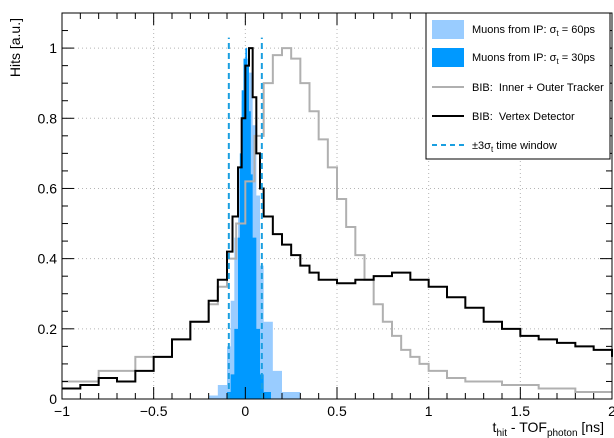 The image size is (614, 438). What do you see at coordinates (429, 411) in the screenshot?
I see `x-tick-label-4: 1` at bounding box center [429, 411].